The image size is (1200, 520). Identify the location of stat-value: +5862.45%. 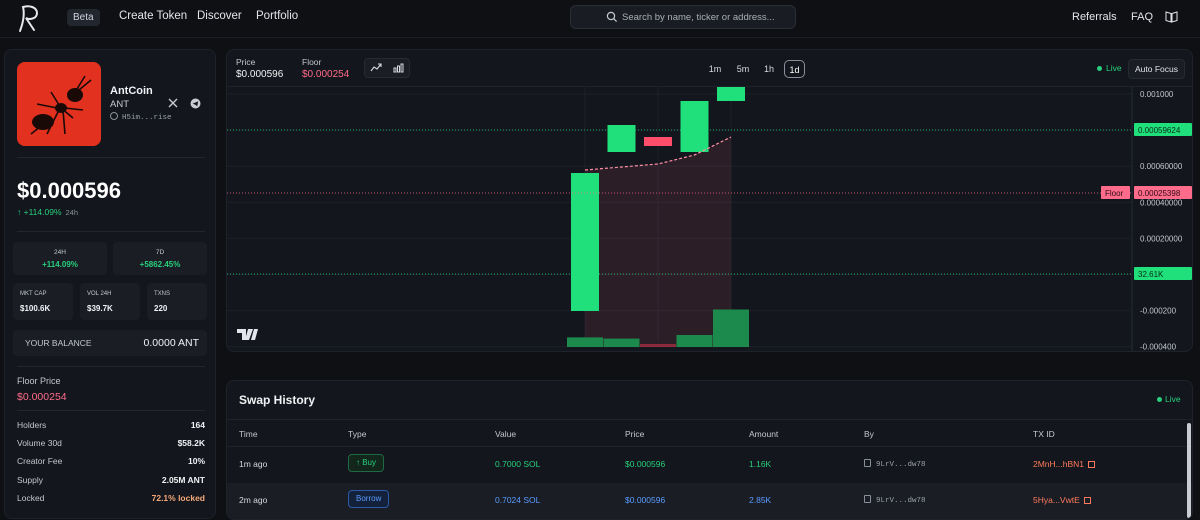
(160, 264).